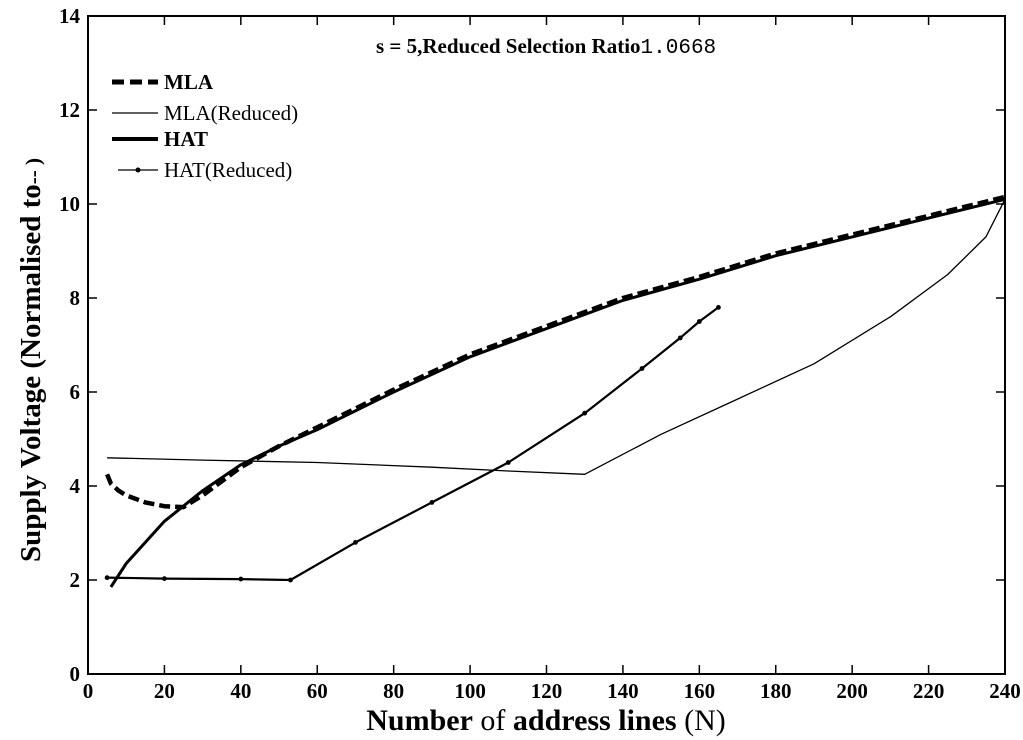  Describe the element at coordinates (33, 171) in the screenshot. I see `y-axis-label-tail: -- )` at that location.